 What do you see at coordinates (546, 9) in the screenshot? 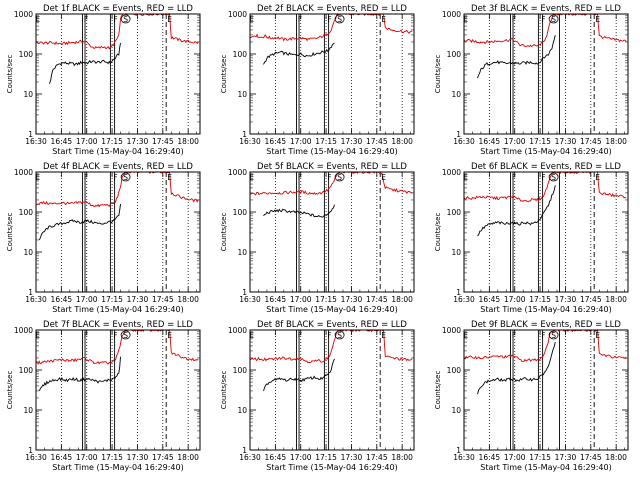
I see `chart-title: Det 3f BLACK = Events, RED = LLD` at bounding box center [546, 9].